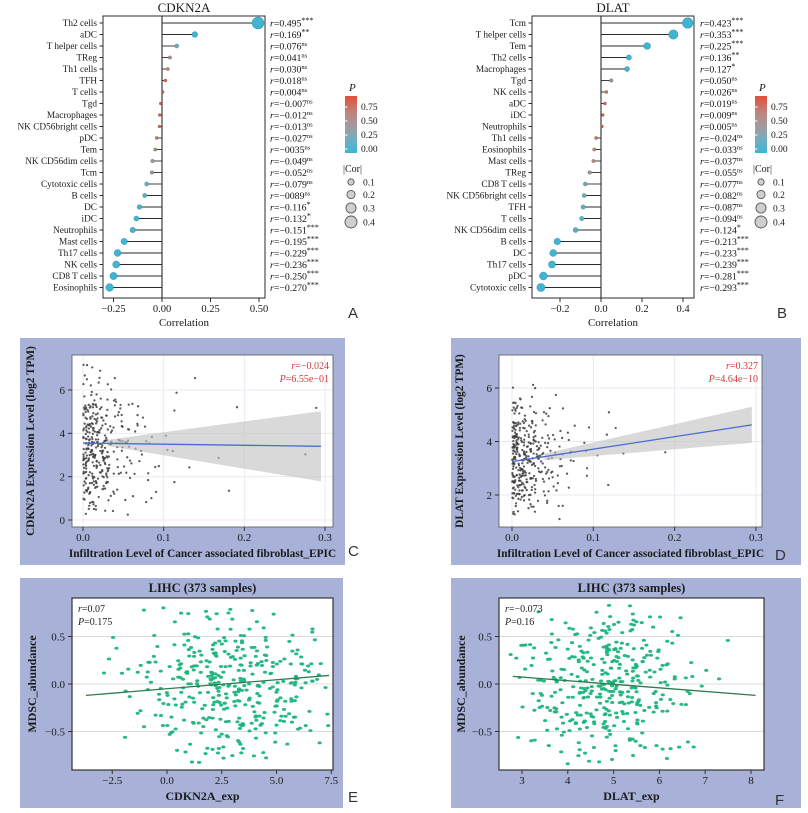 This screenshot has width=808, height=813. What do you see at coordinates (352, 88) in the screenshot?
I see `svg-text: P` at bounding box center [352, 88].